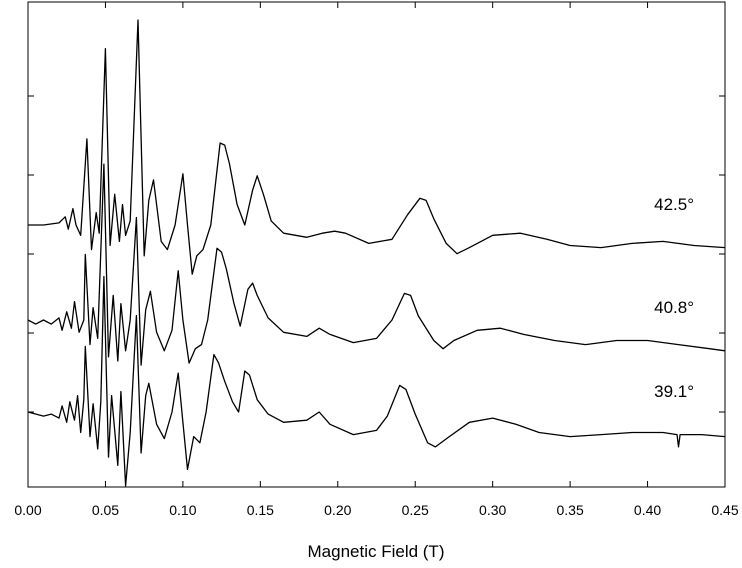 The image size is (742, 568). Describe the element at coordinates (724, 510) in the screenshot. I see `x-tick-label: 0.45` at that location.